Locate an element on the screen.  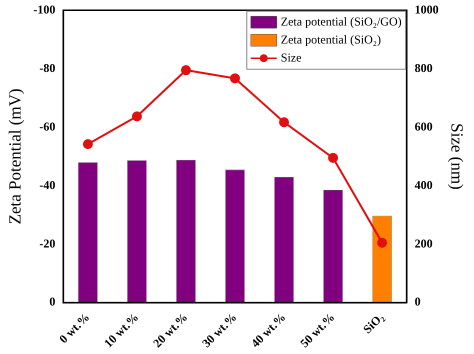
y2-tick-label: 200 is located at coordinates (423, 243).